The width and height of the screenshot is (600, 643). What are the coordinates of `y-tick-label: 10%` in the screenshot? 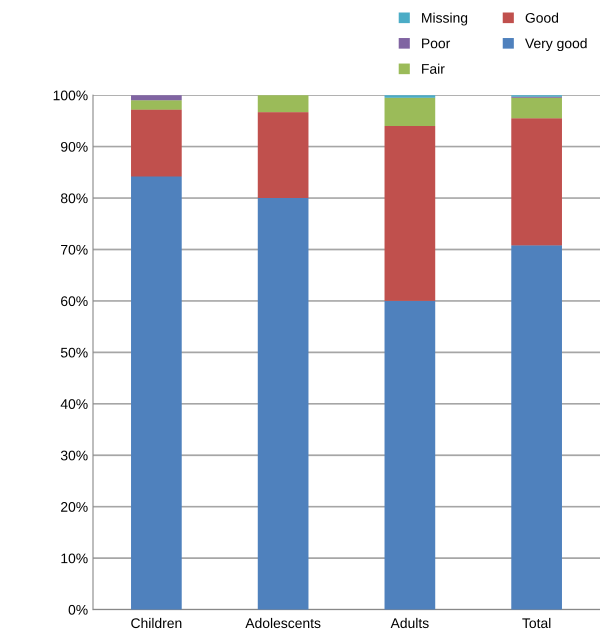 It's located at (74, 558).